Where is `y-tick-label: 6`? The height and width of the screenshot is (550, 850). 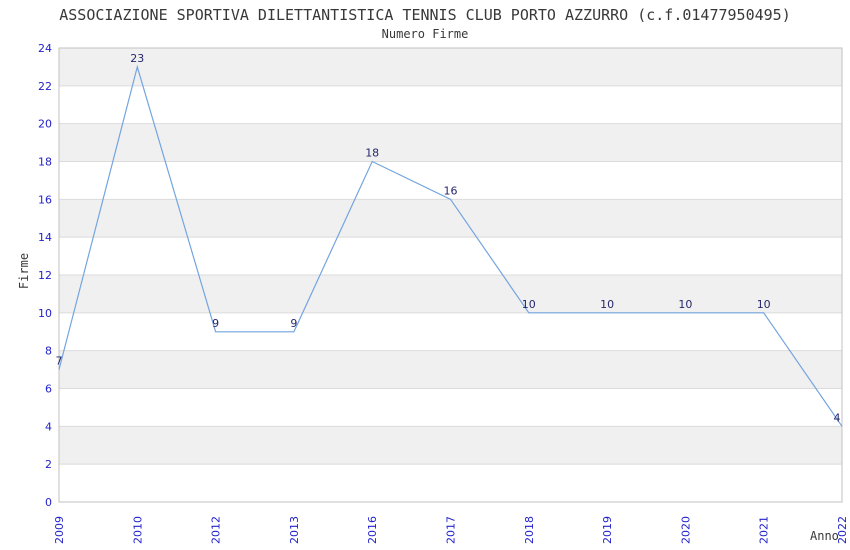
y-tick-label: 6 is located at coordinates (48, 389).